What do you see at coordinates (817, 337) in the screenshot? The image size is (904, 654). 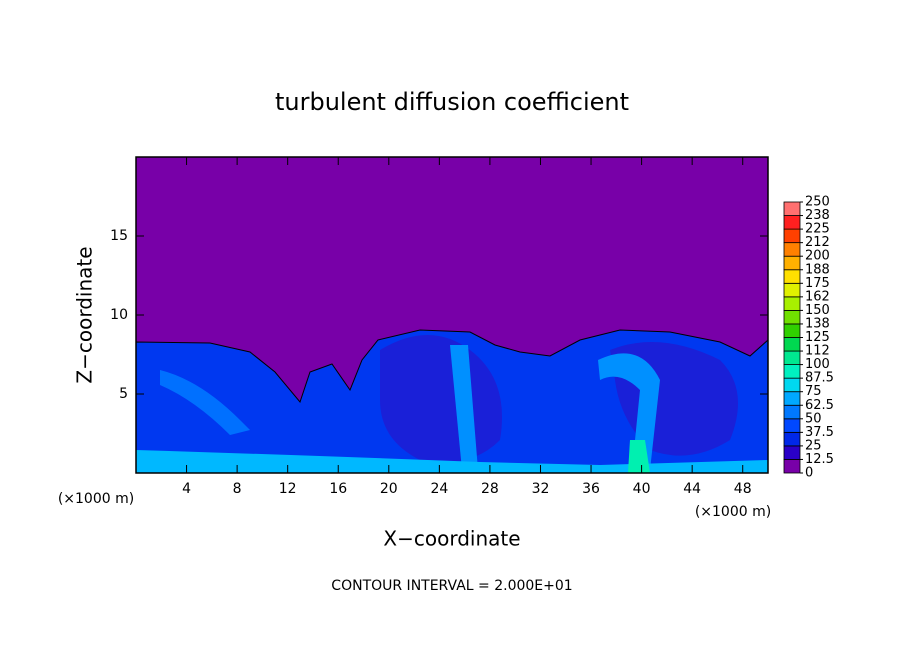 I see `colorbar-label: 125` at bounding box center [817, 337].